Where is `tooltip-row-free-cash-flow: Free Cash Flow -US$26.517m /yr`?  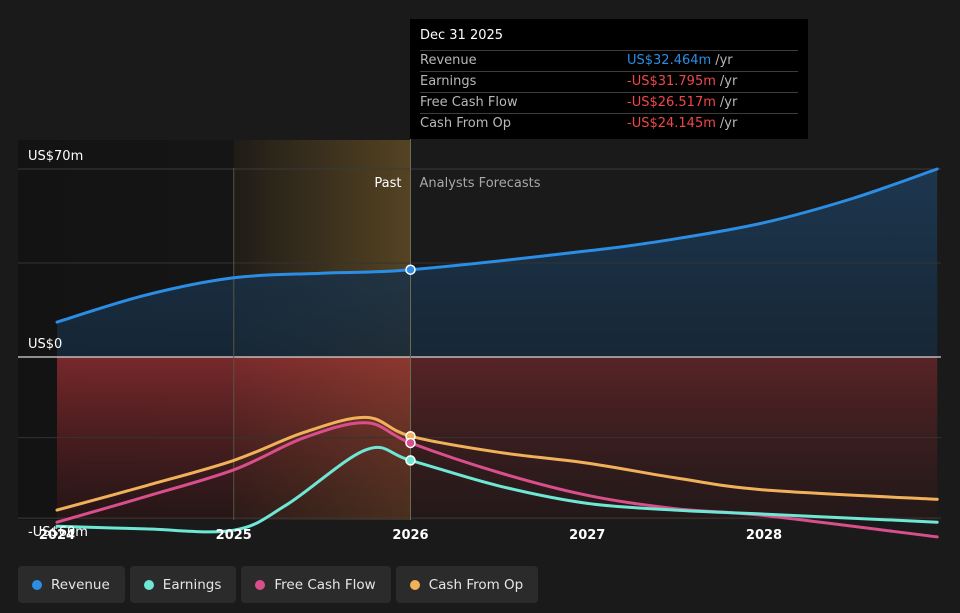
tooltip-row-free-cash-flow: Free Cash Flow -US$26.517m /yr is located at coordinates (609, 102).